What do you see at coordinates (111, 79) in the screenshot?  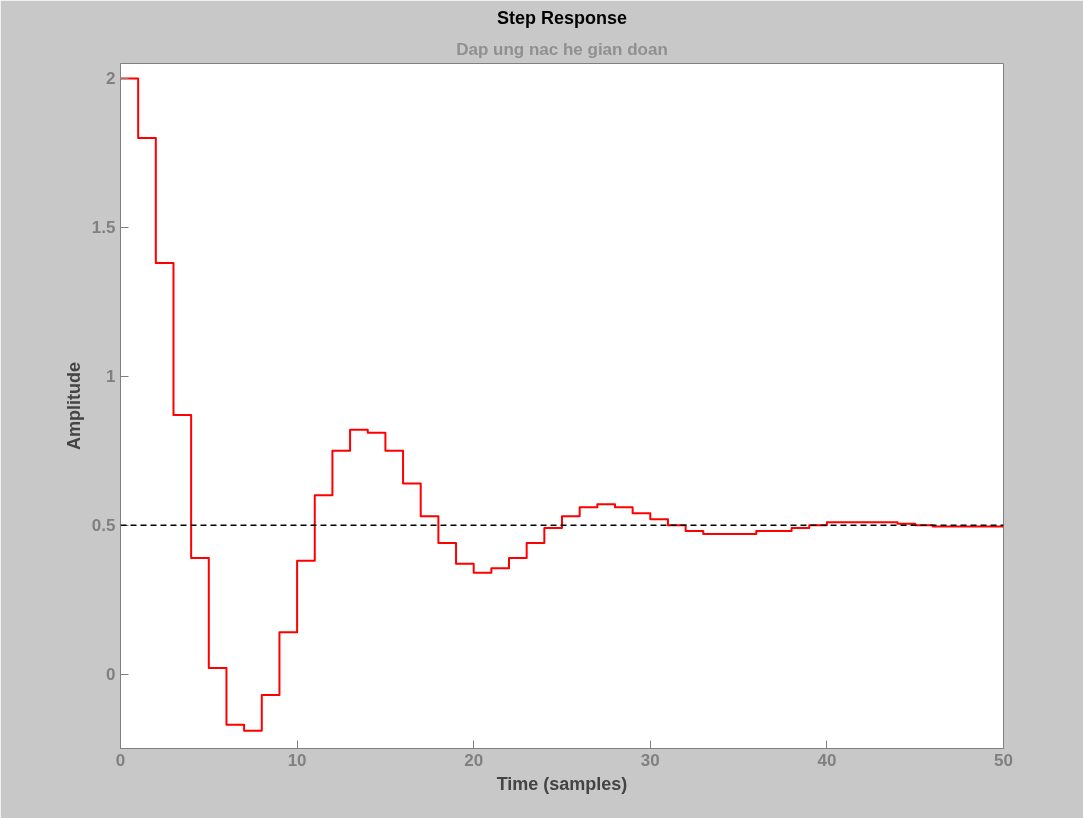 I see `y-tick-label: 2` at bounding box center [111, 79].